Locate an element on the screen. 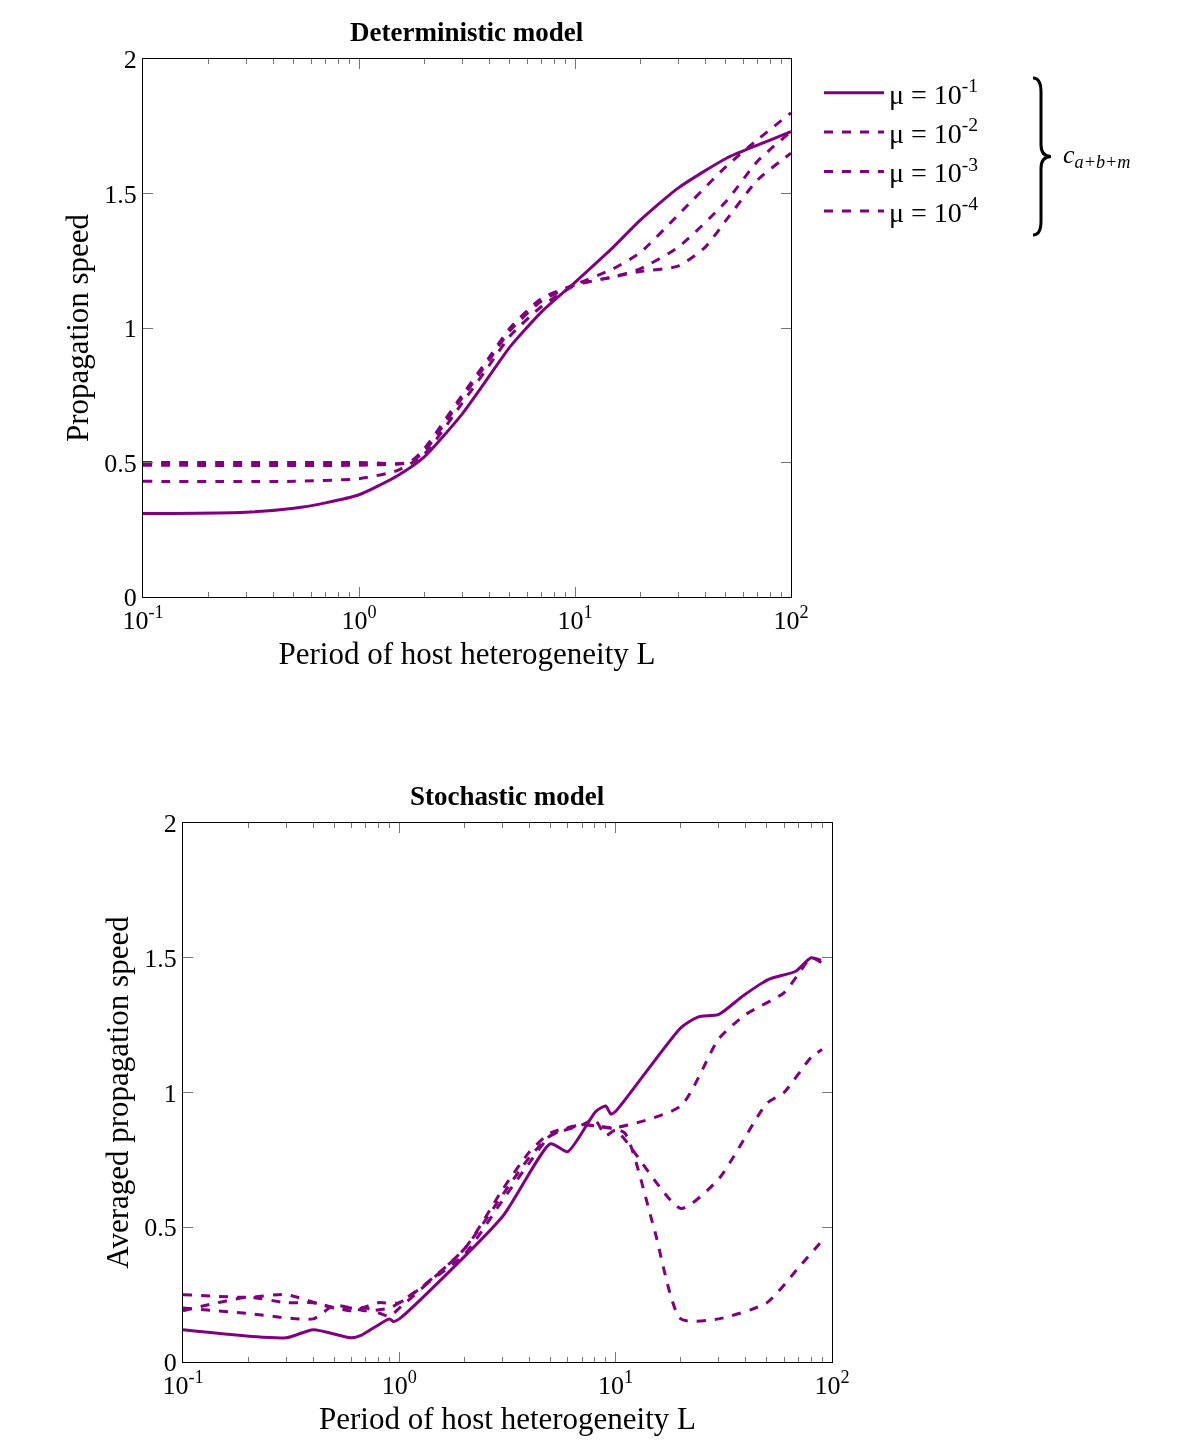  y-axis-title: Averaged propagation speed is located at coordinates (117, 1092).